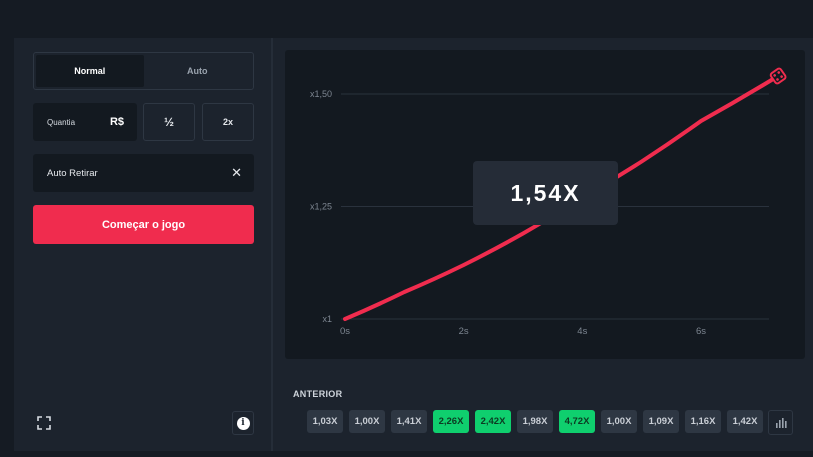 The width and height of the screenshot is (813, 457). I want to click on x-tick-label: 2s, so click(464, 331).